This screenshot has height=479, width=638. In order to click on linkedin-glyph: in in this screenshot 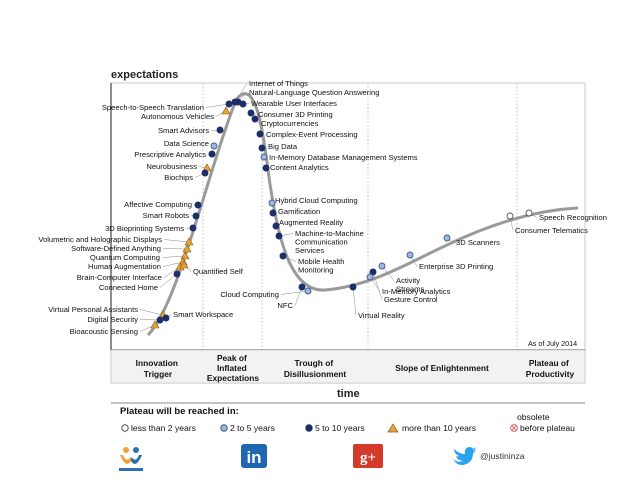, I will do `click(253, 457)`.